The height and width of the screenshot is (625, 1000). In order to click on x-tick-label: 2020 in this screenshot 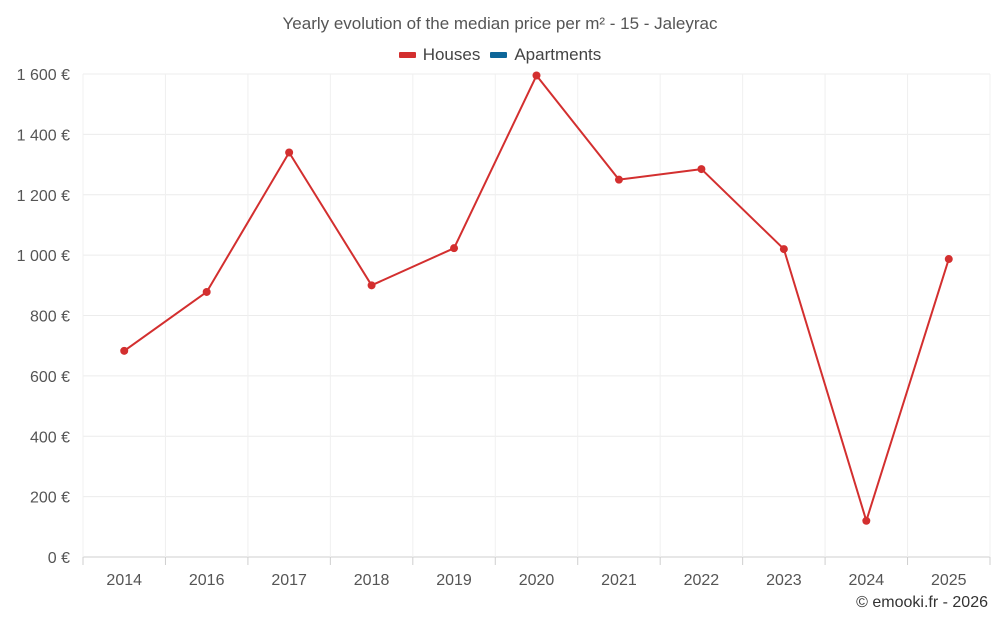, I will do `click(537, 580)`.